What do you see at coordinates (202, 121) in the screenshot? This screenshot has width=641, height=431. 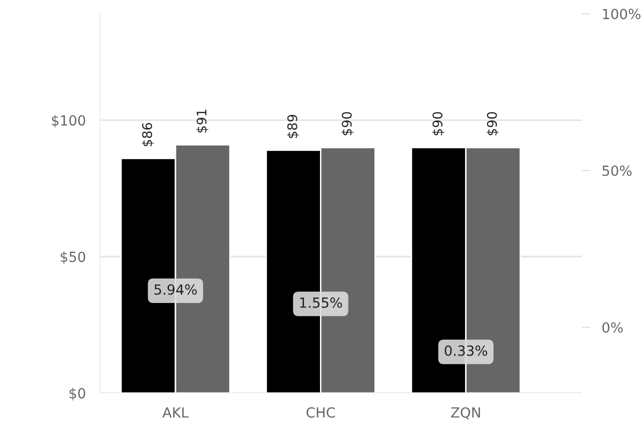 I see `data-label: $91` at bounding box center [202, 121].